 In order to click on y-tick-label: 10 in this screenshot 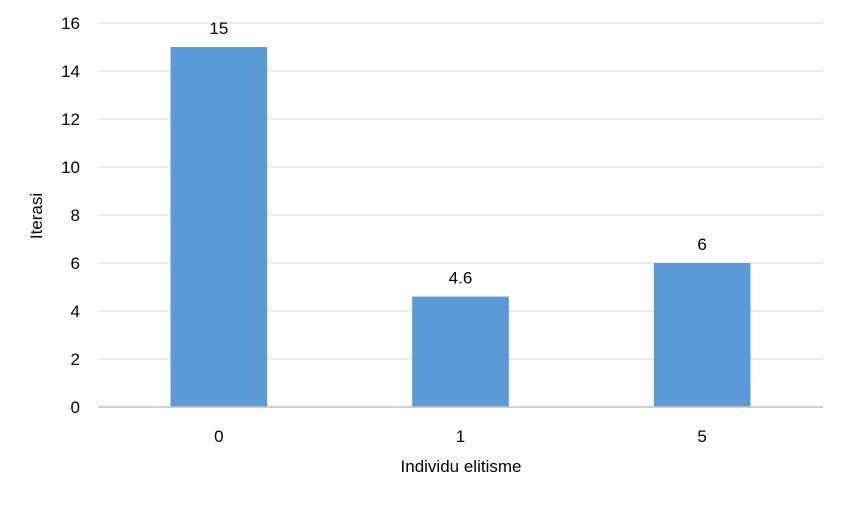, I will do `click(70, 167)`.